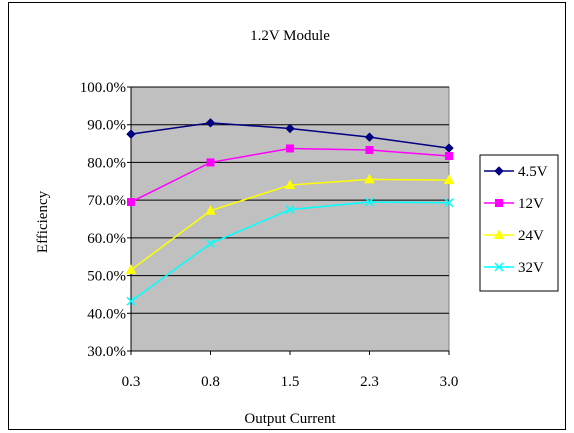  I want to click on legend-label: 24V, so click(531, 236).